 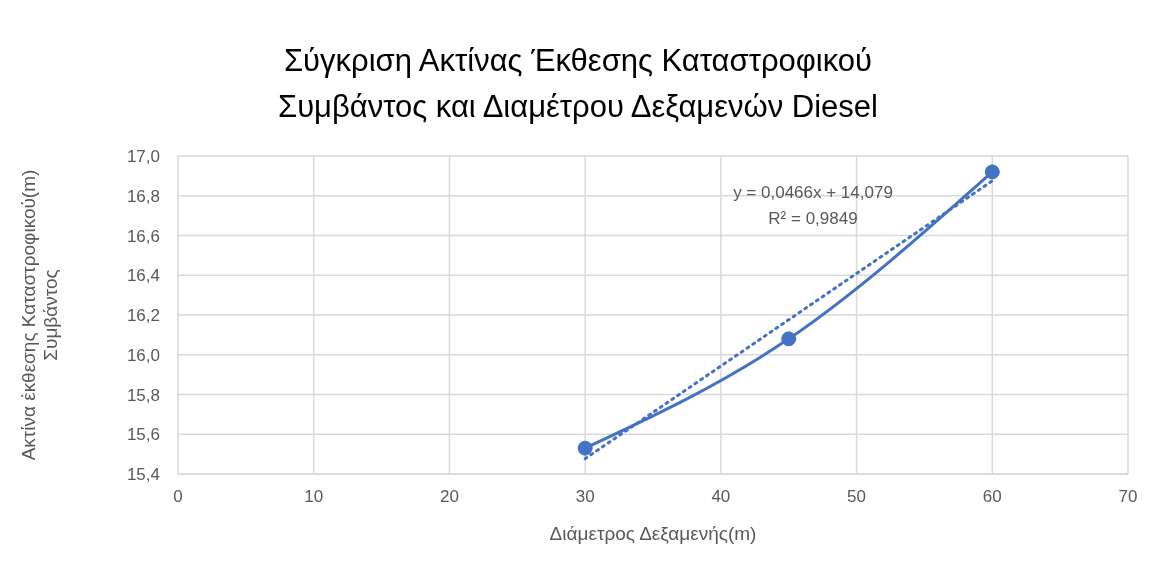 What do you see at coordinates (578, 84) in the screenshot?
I see `chart-title: Σύγκριση Ακτίνας Έκθεσης Καταστροφικού Συμβάντος και Διαμέτρου Δεξαμενών Diesel` at bounding box center [578, 84].